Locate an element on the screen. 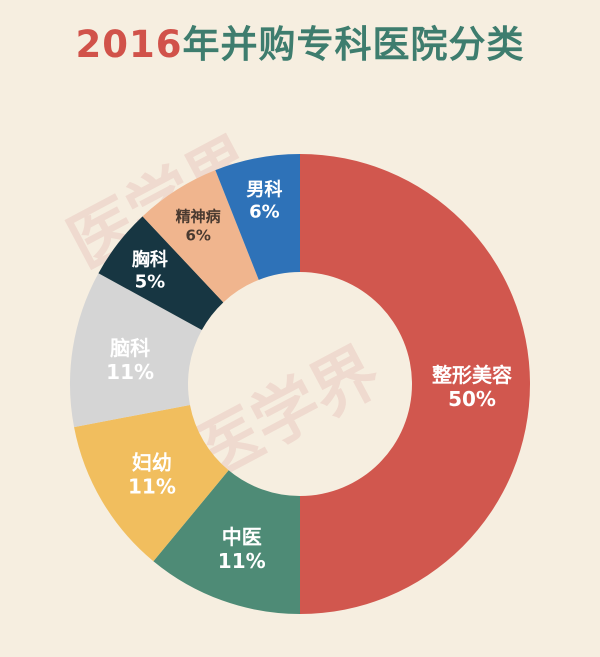 Image resolution: width=600 pixels, height=657 pixels. slice-value-4: 5% is located at coordinates (150, 282).